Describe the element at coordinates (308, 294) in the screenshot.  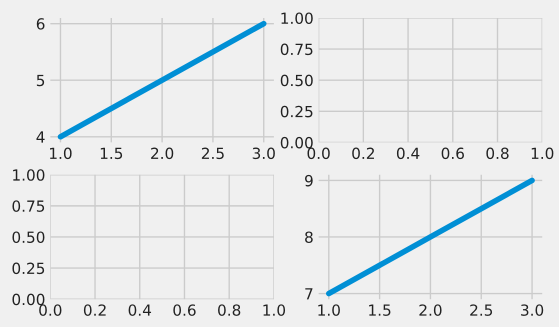
I see `y-tick-label: 7` at that location.